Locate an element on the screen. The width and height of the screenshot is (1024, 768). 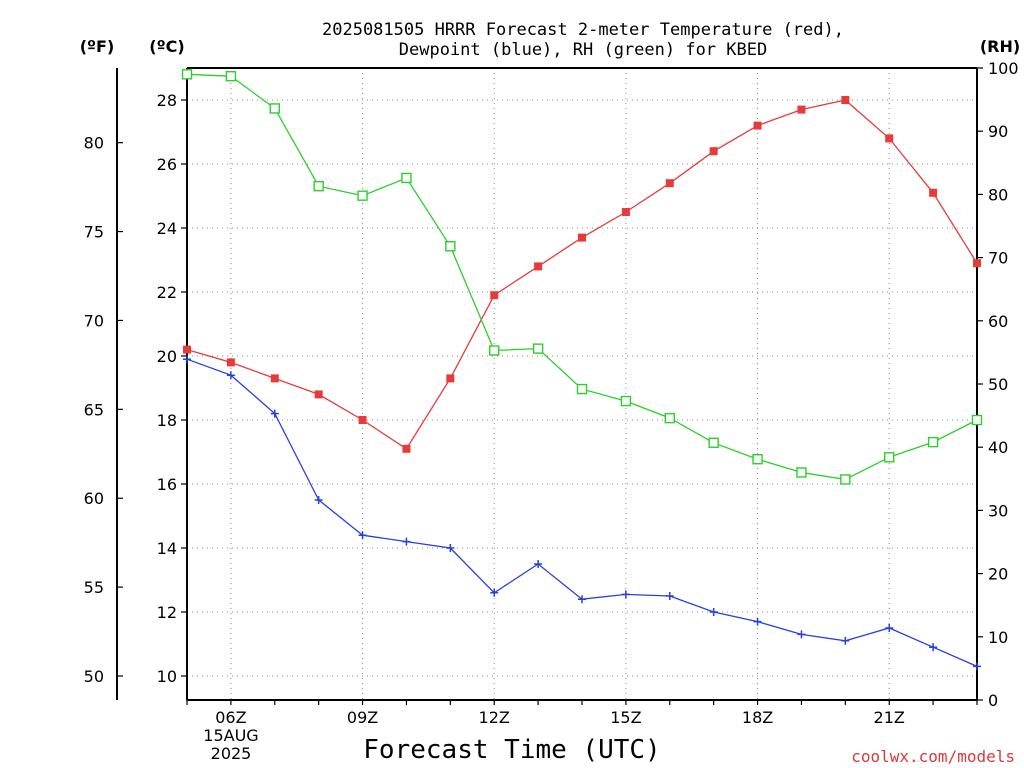
celsius-tick-label: 26 is located at coordinates (167, 164).